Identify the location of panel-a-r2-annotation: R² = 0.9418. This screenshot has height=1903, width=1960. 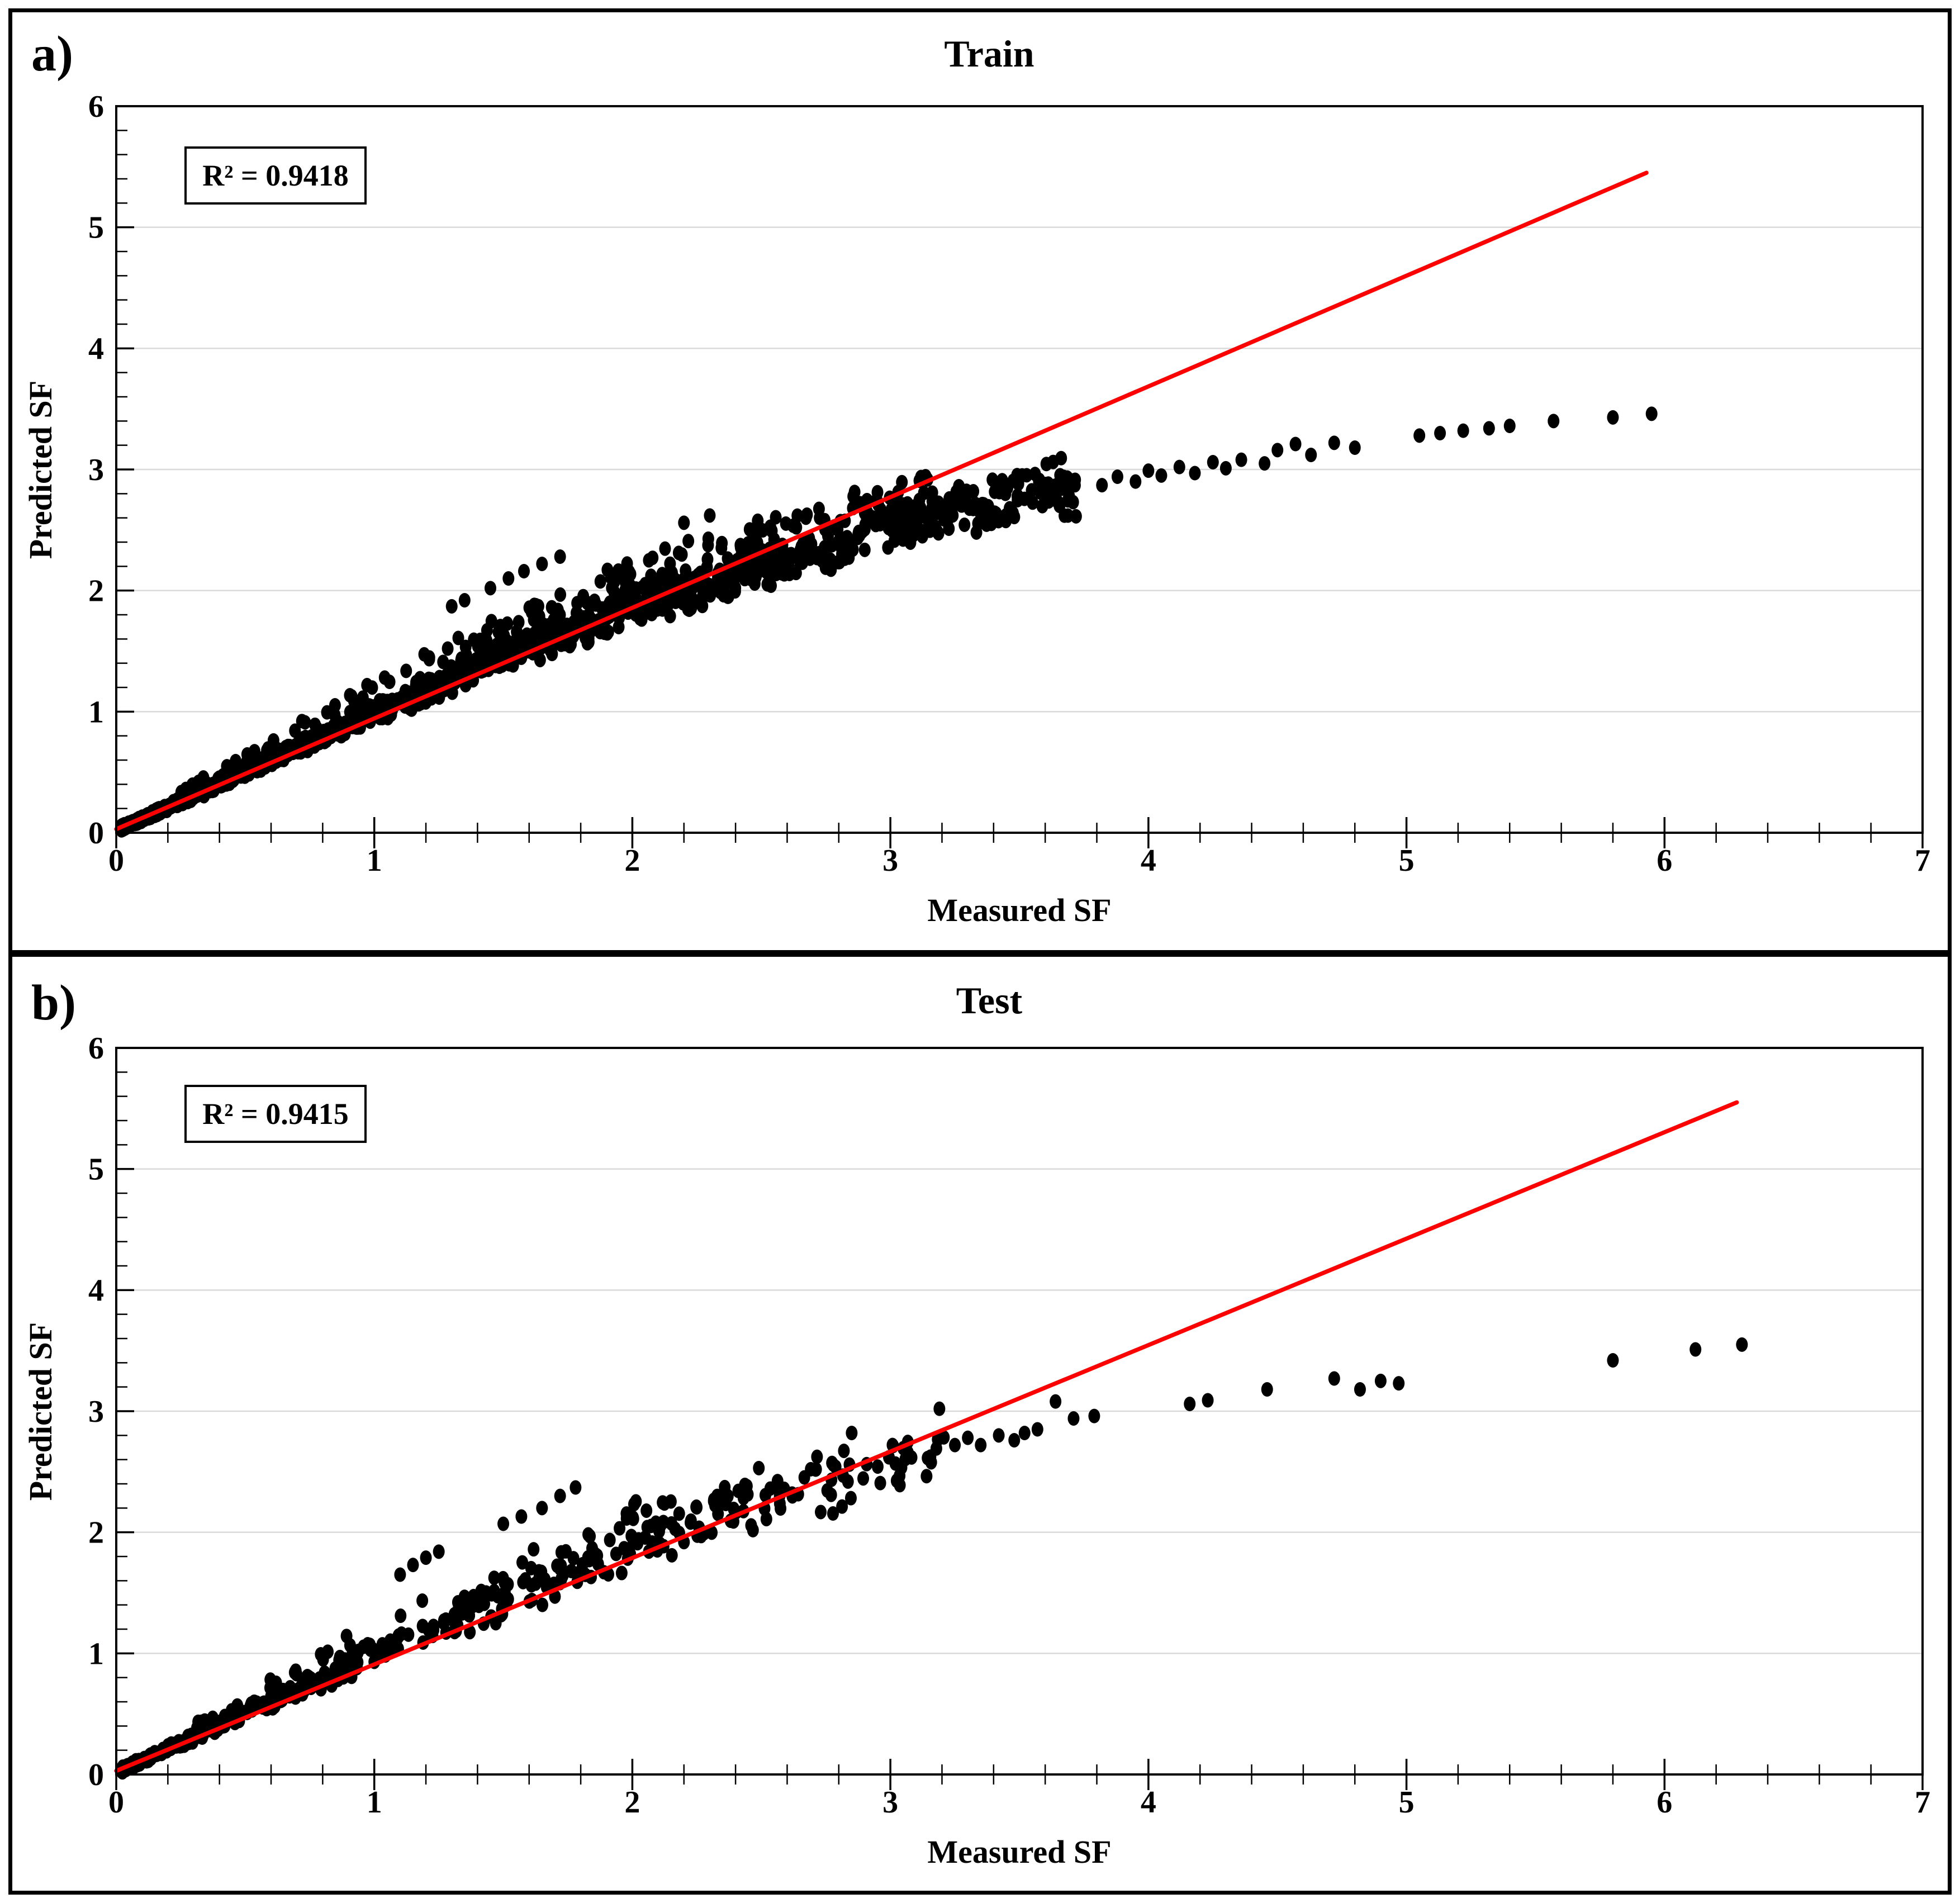
(275, 175).